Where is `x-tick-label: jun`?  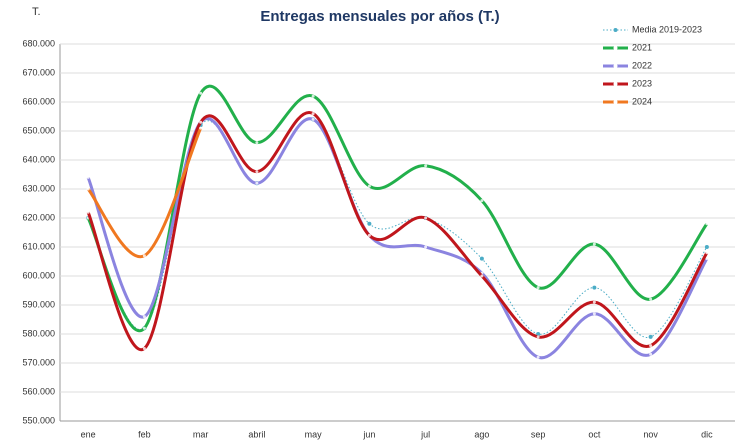 x-tick-label: jun is located at coordinates (368, 434).